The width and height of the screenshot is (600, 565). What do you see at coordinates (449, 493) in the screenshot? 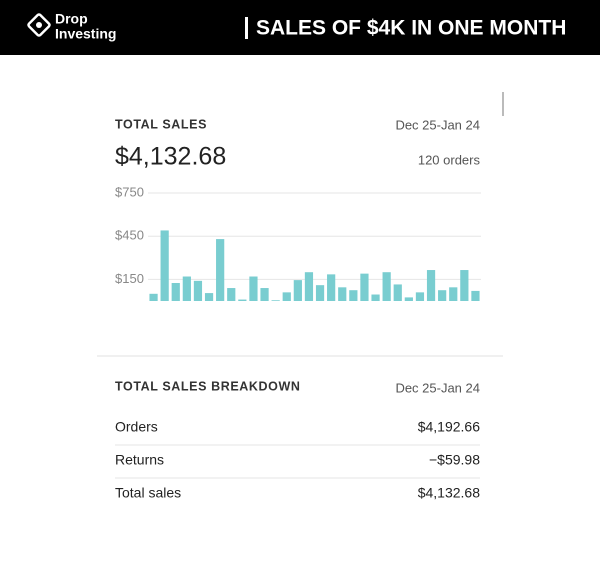
I see `row-value: $4,132.68` at bounding box center [449, 493].